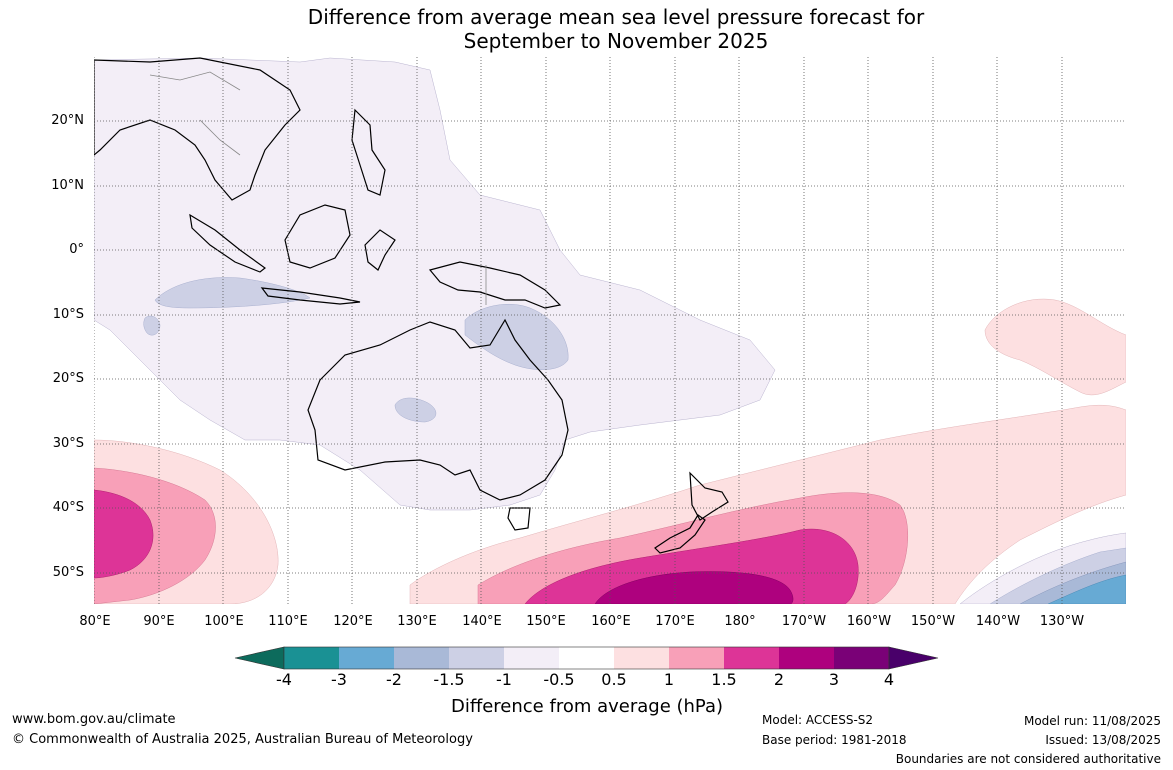 This screenshot has width=1173, height=770. Describe the element at coordinates (559, 679) in the screenshot. I see `colorbar-tick-neg05: -0.5` at that location.